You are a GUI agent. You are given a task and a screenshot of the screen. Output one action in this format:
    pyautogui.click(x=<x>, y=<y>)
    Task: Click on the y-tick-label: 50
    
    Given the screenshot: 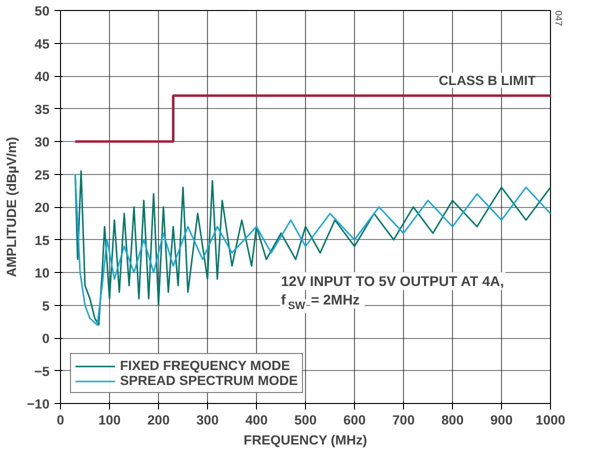 What is the action you would take?
    pyautogui.click(x=42, y=11)
    